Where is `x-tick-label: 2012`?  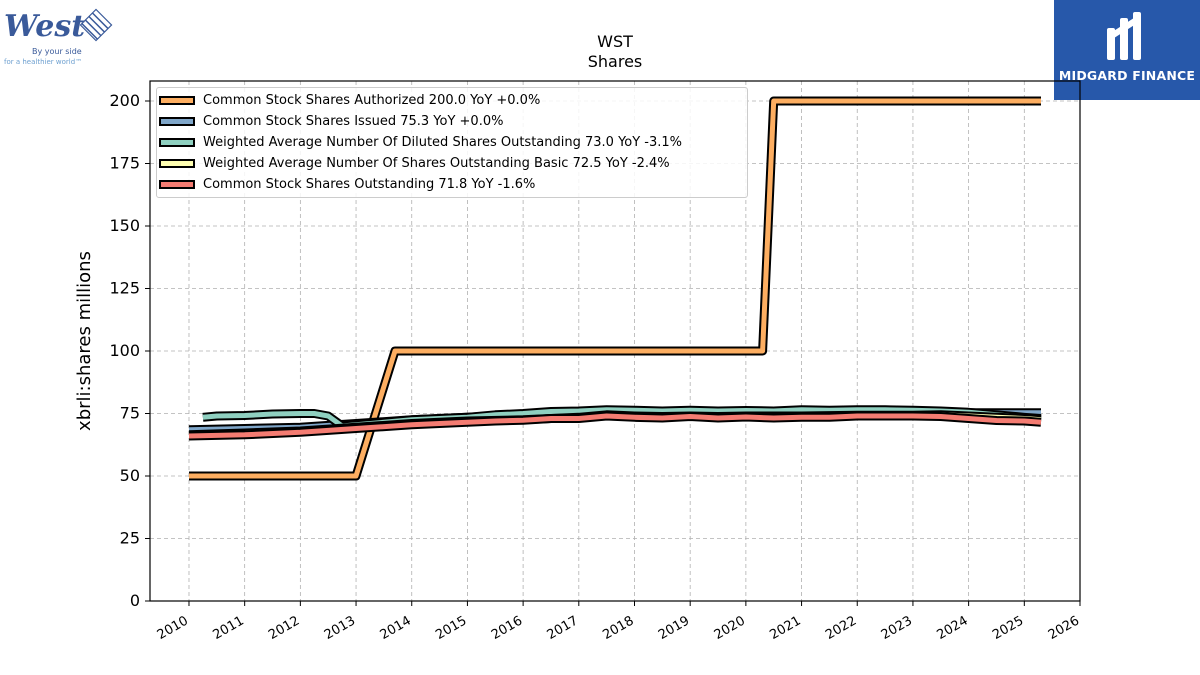
x-tick-label: 2012 is located at coordinates (284, 628).